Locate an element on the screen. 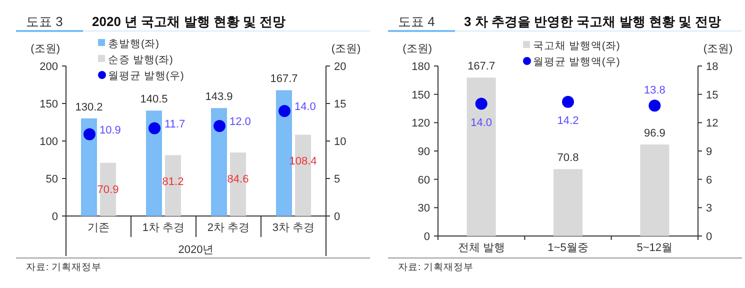 Image resolution: width=745 pixels, height=288 pixels. data-label: 140.5 is located at coordinates (154, 100).